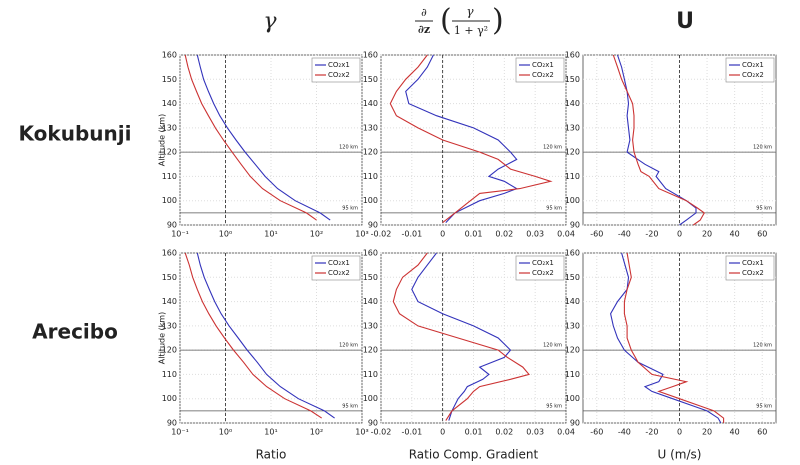 The width and height of the screenshot is (800, 465). Describe the element at coordinates (270, 234) in the screenshot. I see `x-tick-label: 10¹` at that location.